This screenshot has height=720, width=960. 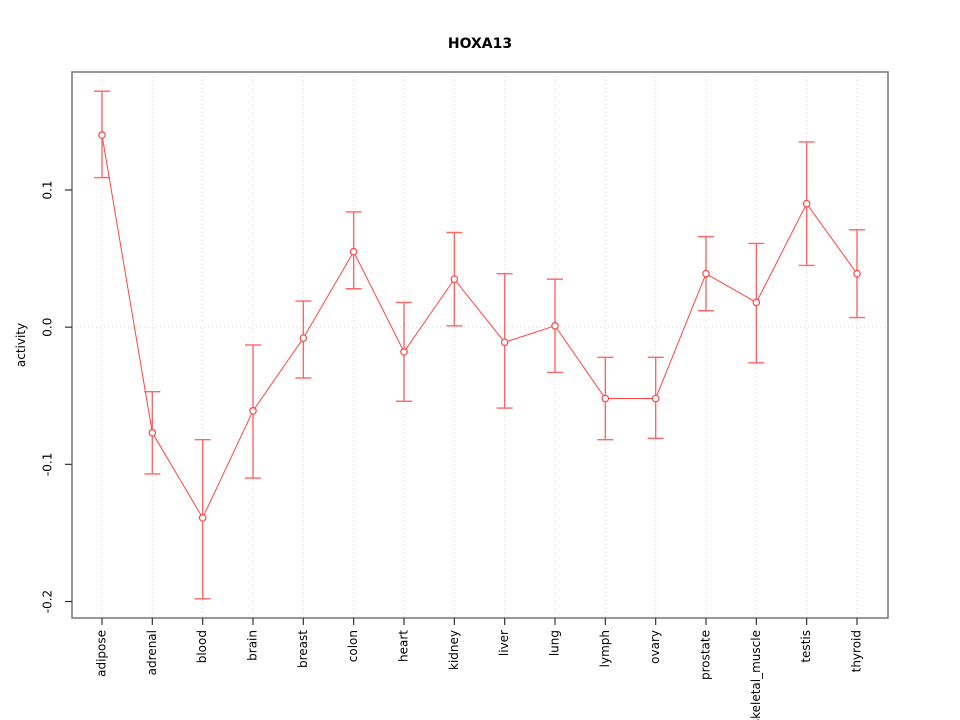 What do you see at coordinates (806, 646) in the screenshot?
I see `x-tick-label-testis: testis` at bounding box center [806, 646].